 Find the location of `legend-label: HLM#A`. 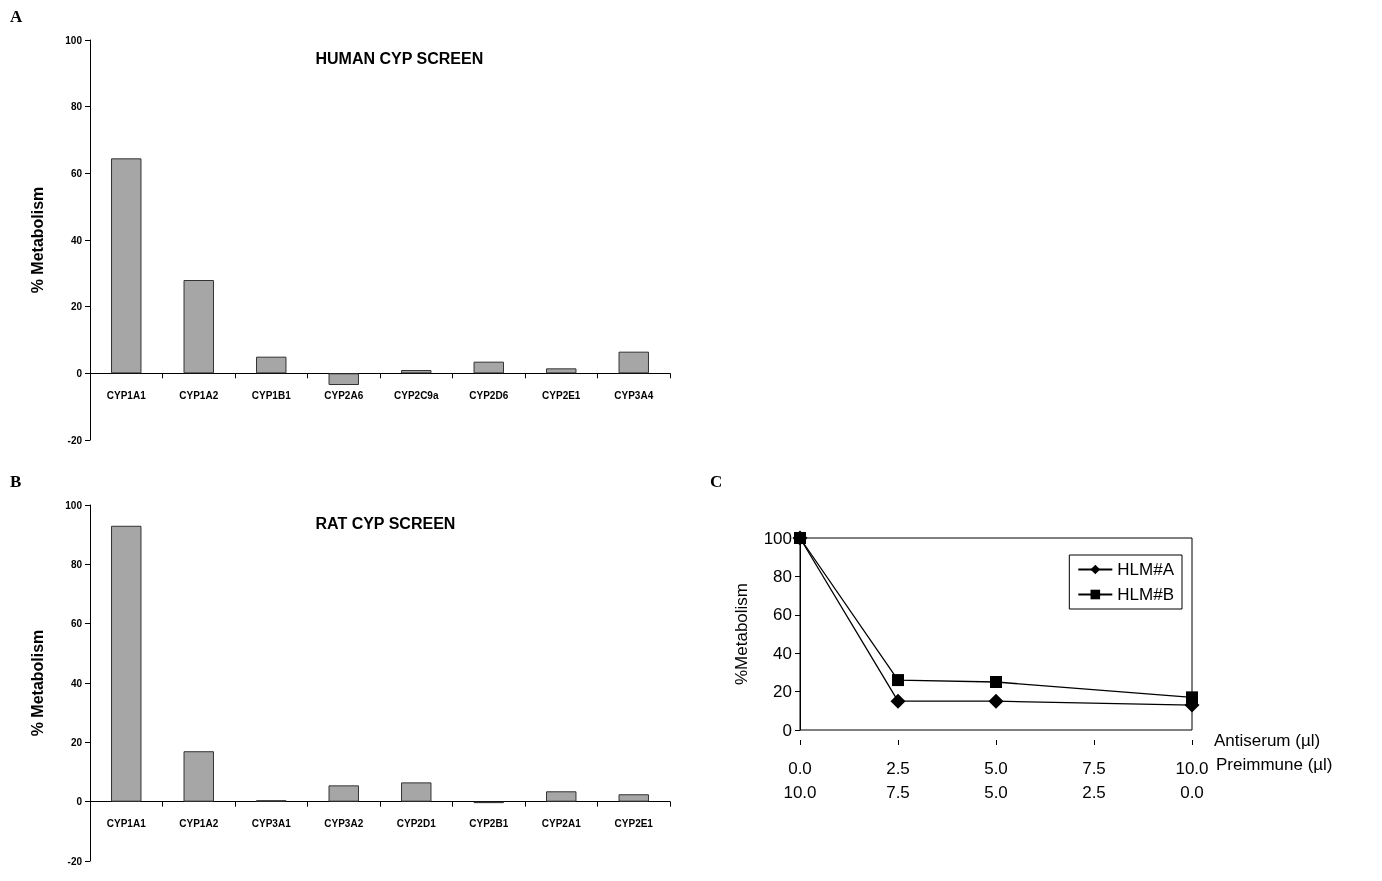

legend-label: HLM#A is located at coordinates (1146, 569).